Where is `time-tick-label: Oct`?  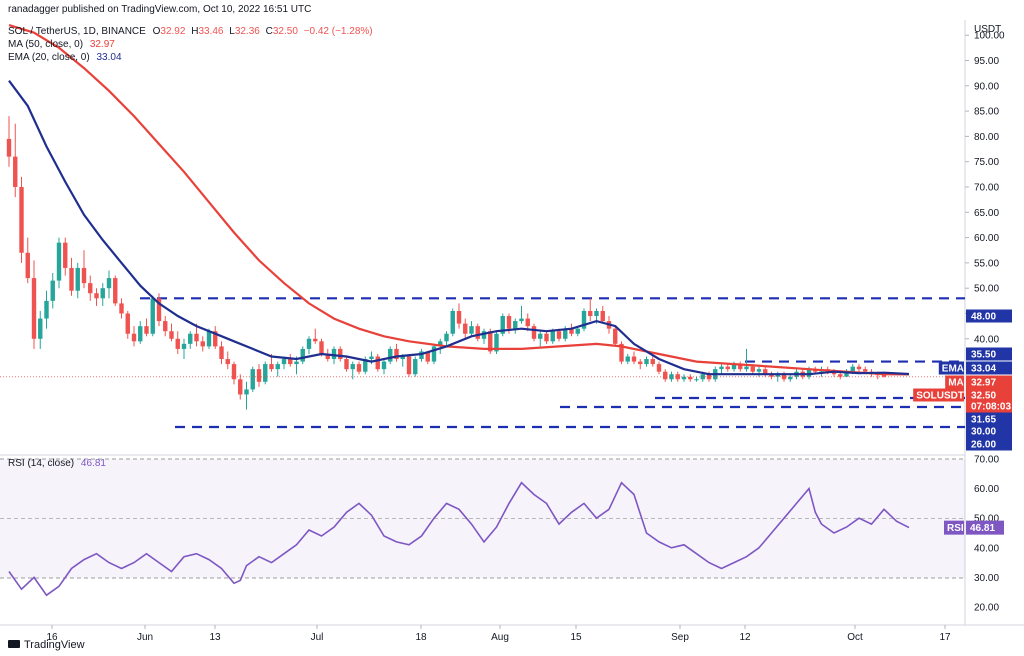
time-tick-label: Oct is located at coordinates (855, 637).